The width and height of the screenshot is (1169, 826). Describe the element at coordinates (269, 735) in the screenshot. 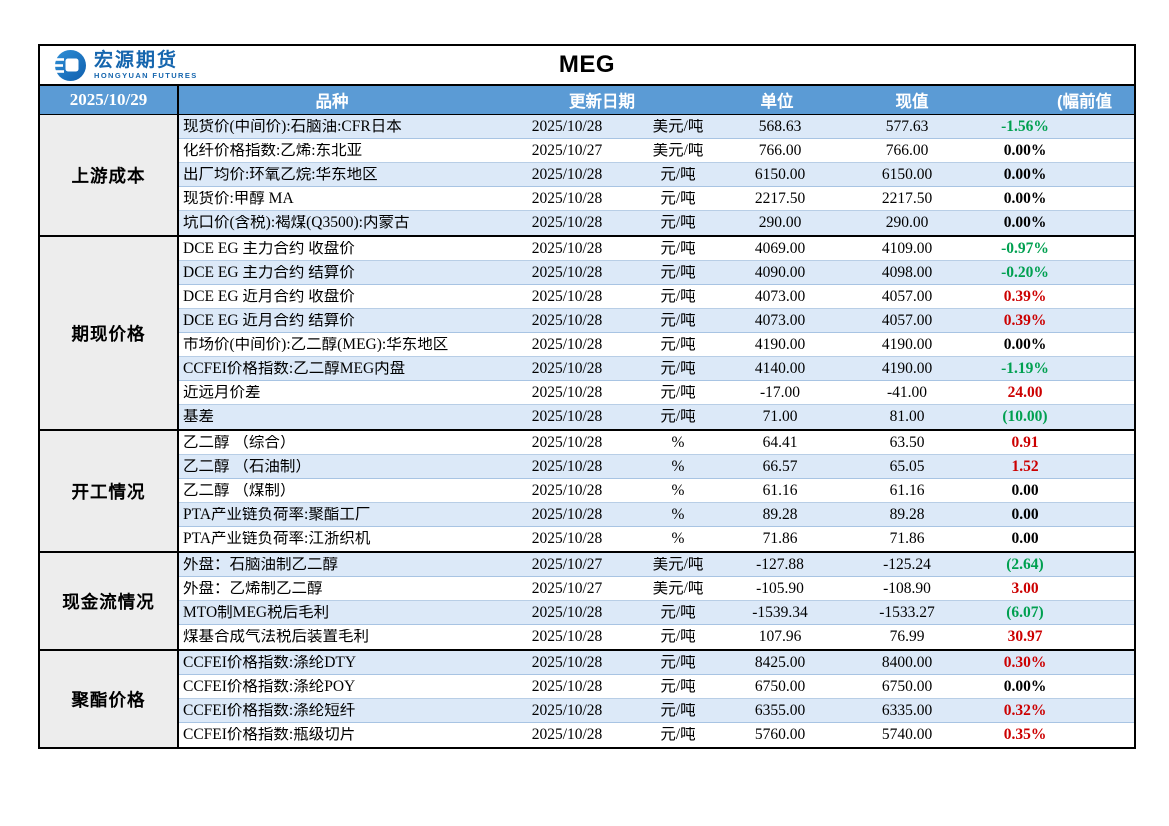

I see `item-cell: CCFEI价格指数:瓶级切片` at that location.